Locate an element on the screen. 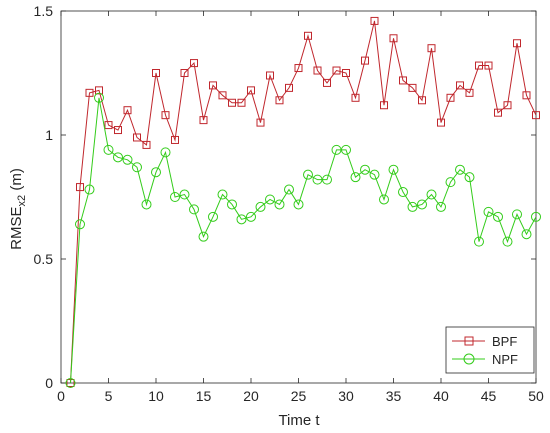  y-axis-label: RMSEx2 (m) is located at coordinates (18, 209).